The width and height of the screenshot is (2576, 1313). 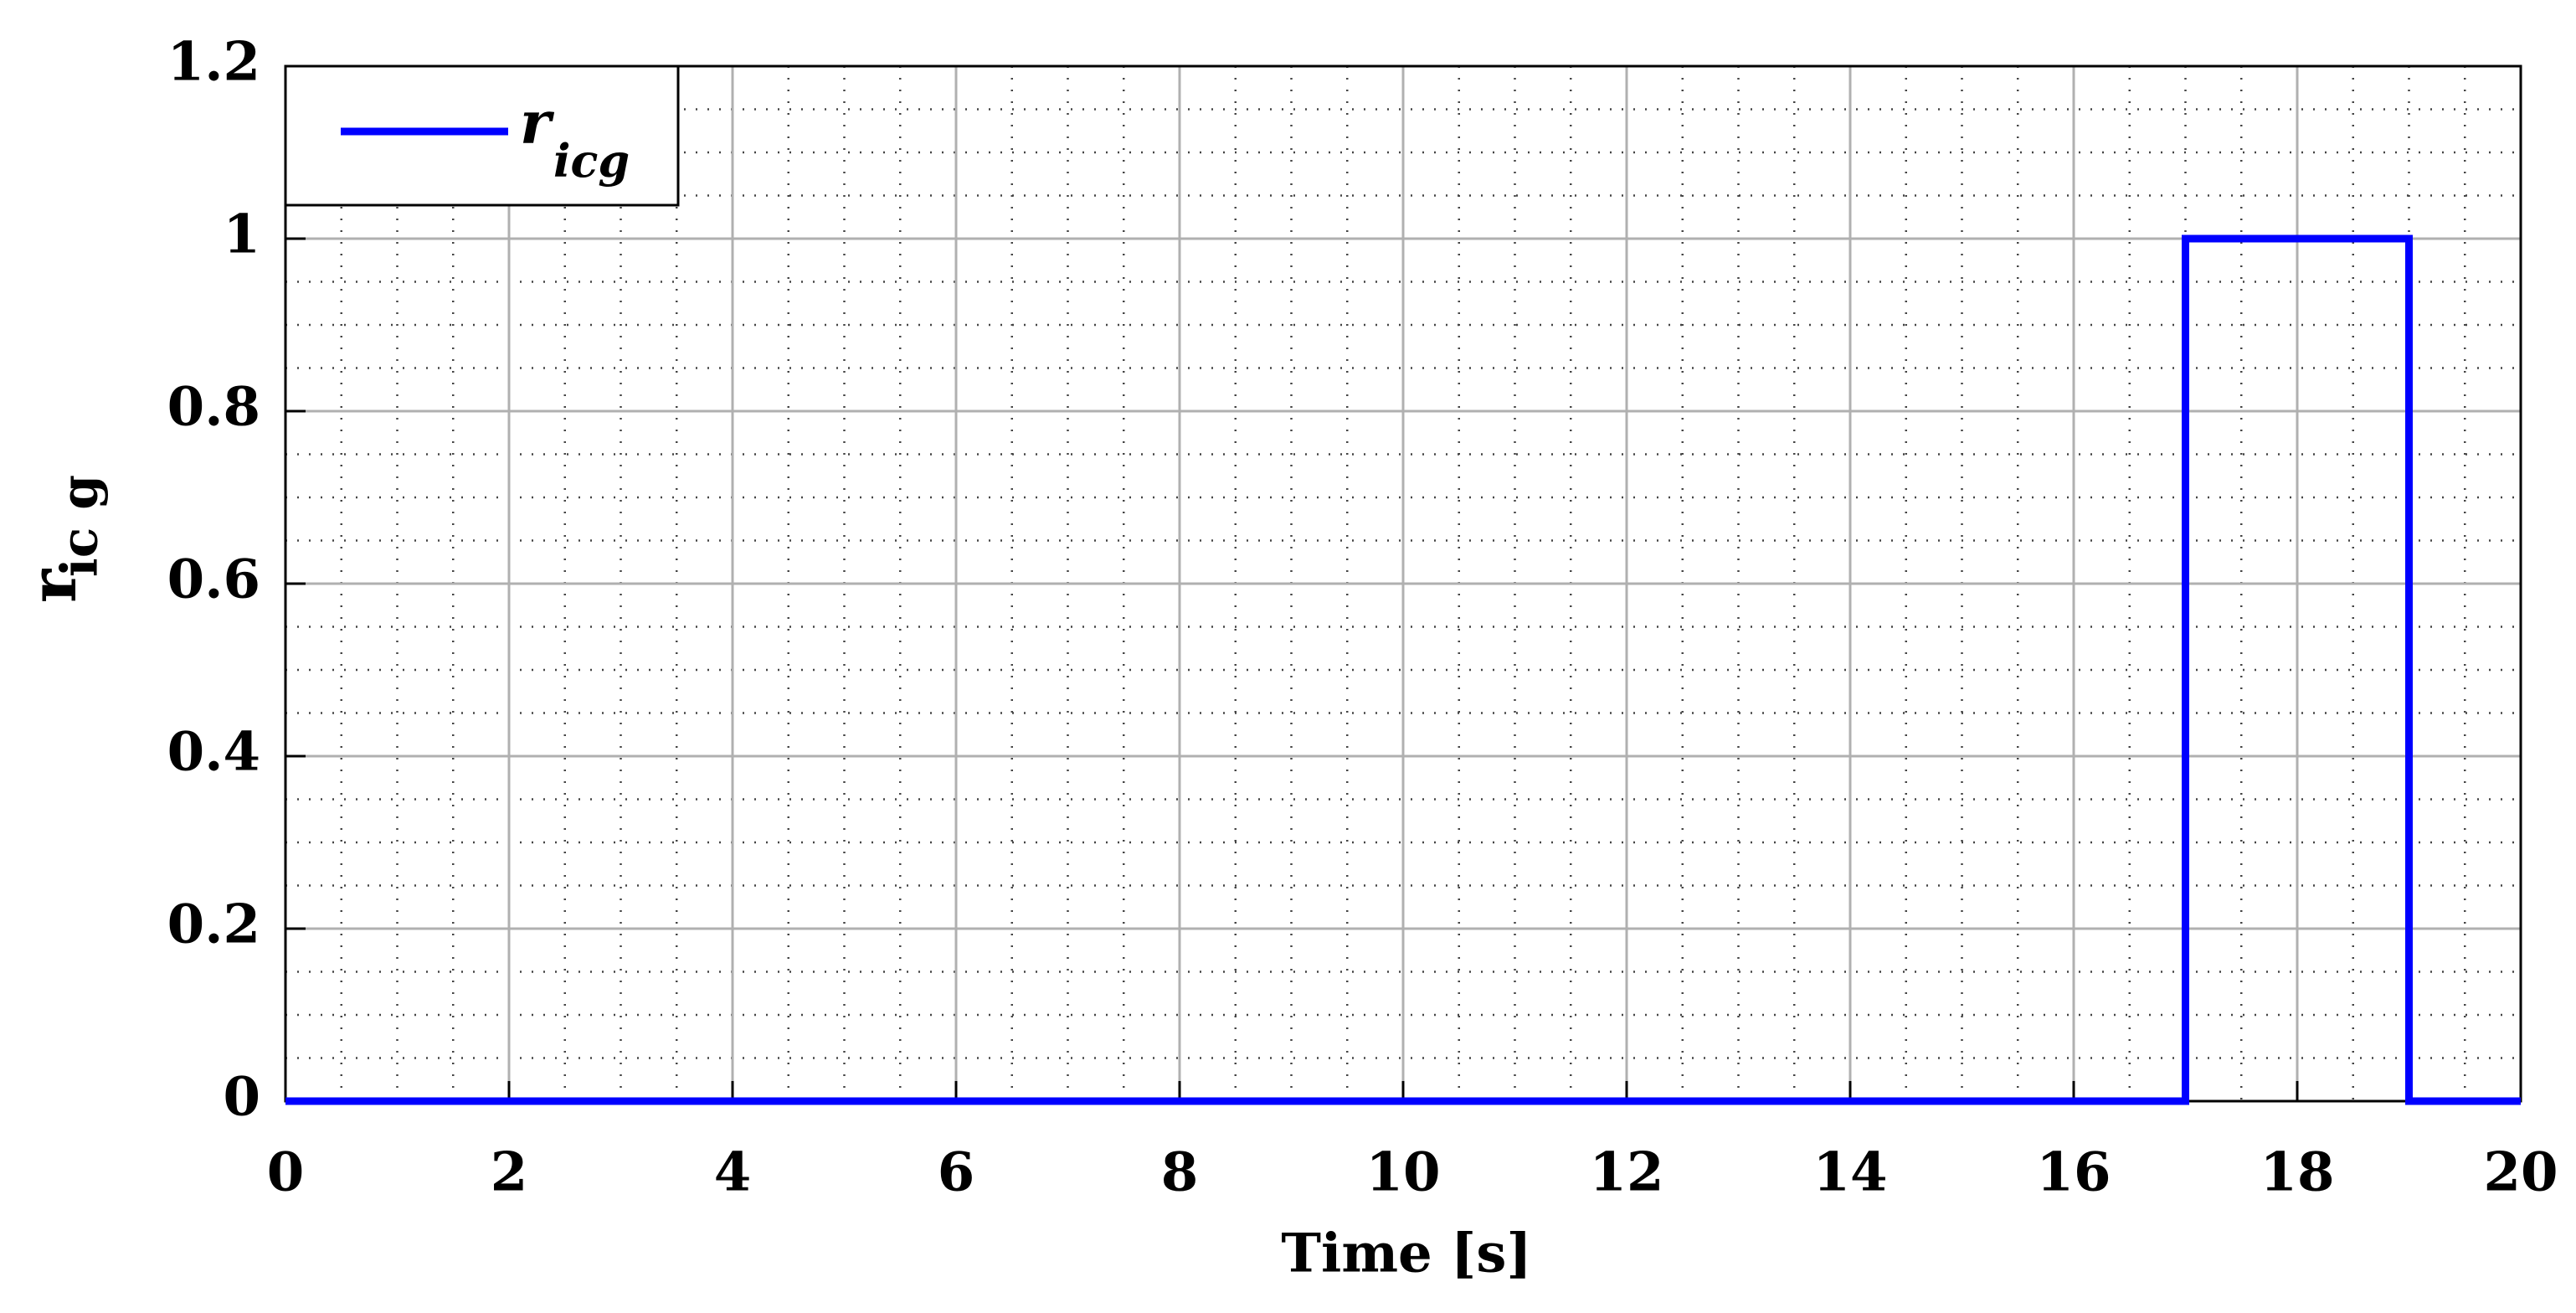 What do you see at coordinates (81, 526) in the screenshot?
I see `y-axis-label-subscript: ic g` at bounding box center [81, 526].